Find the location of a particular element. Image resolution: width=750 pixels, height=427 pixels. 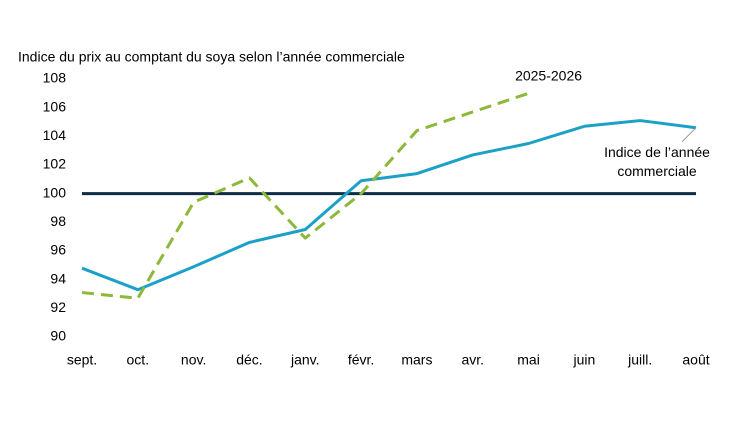

series-label: 2025-2026 is located at coordinates (548, 76).